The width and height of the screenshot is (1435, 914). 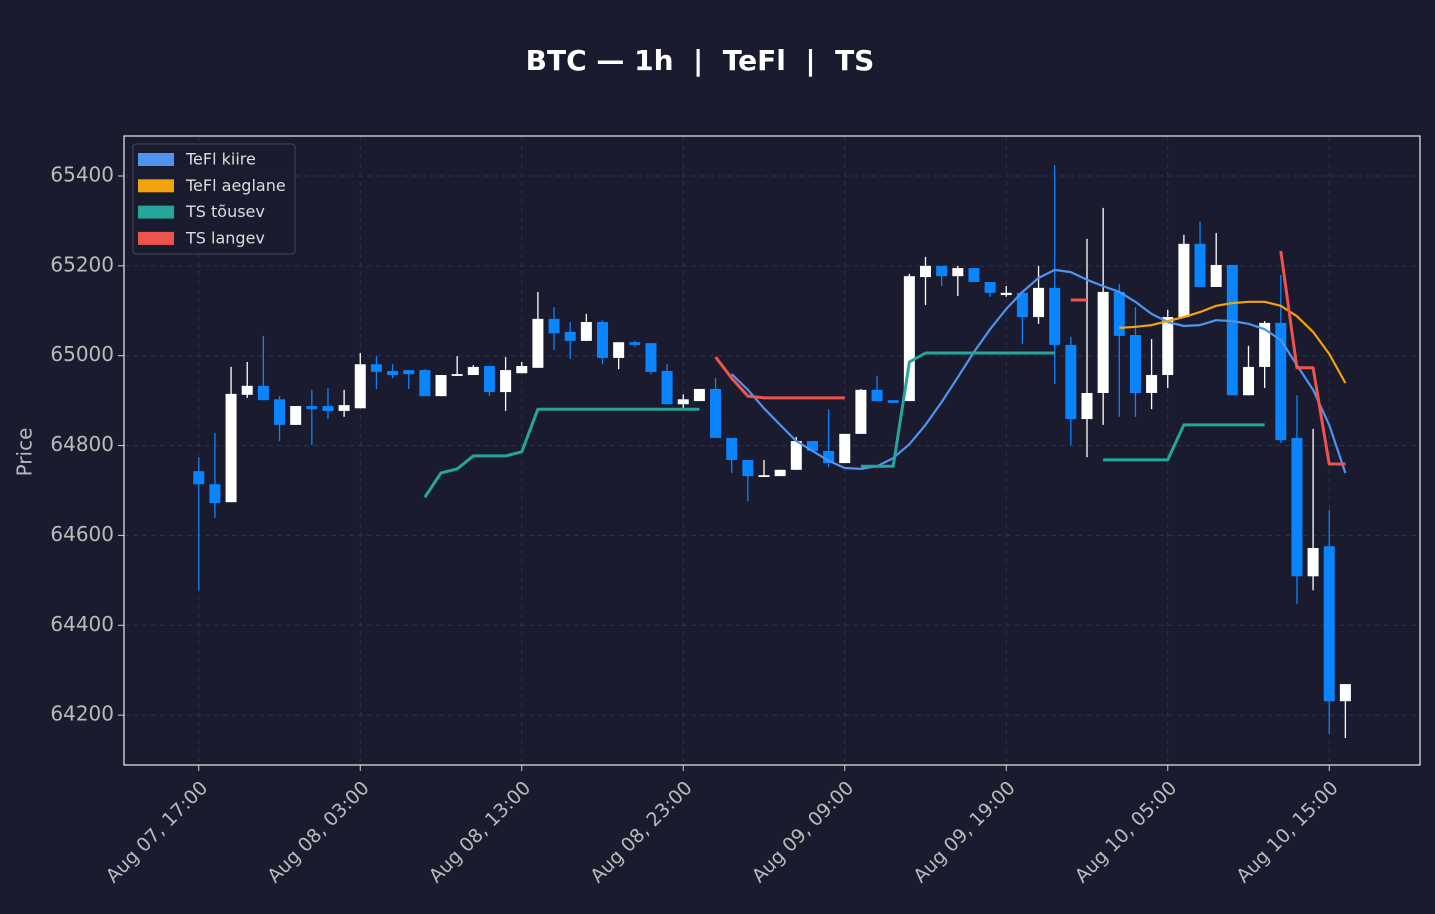 What do you see at coordinates (225, 237) in the screenshot?
I see `legend-label: TS langev` at bounding box center [225, 237].